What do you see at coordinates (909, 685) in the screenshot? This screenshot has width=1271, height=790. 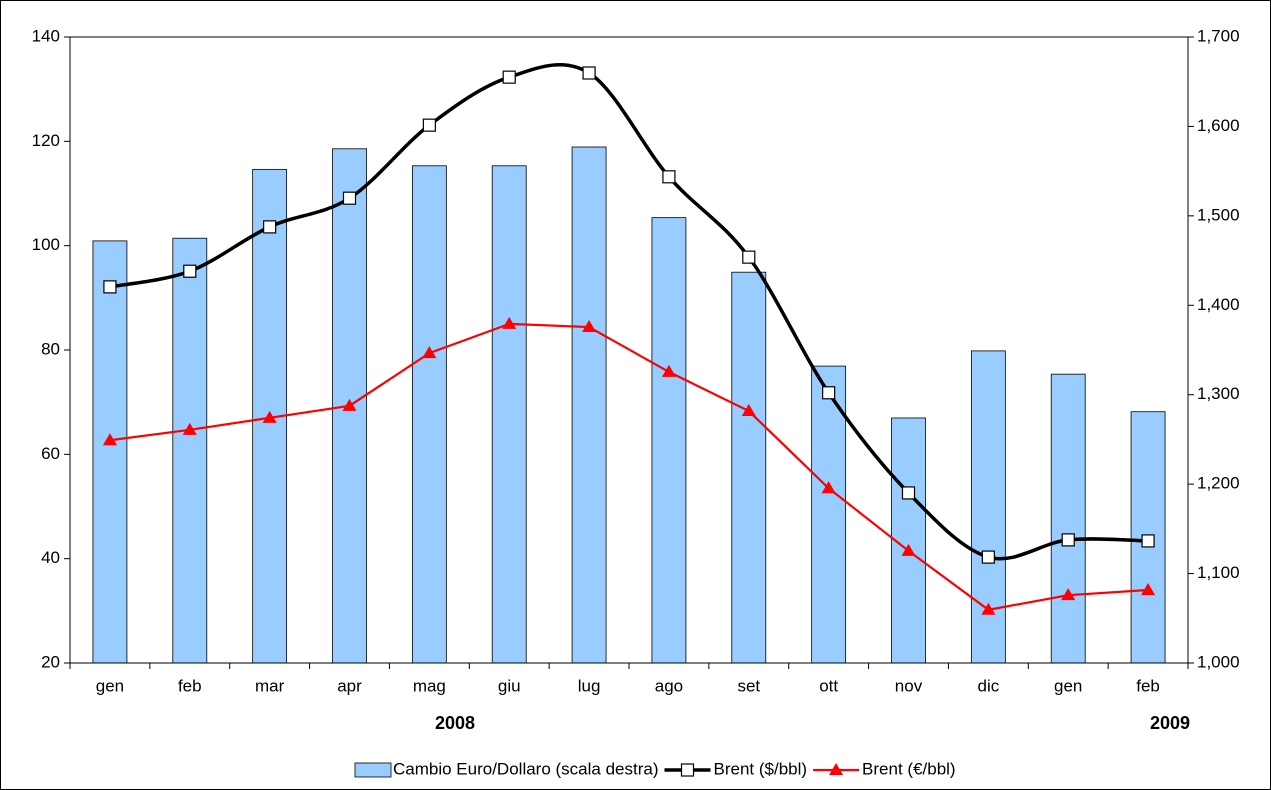 I see `x-tick-label: nov` at bounding box center [909, 685].